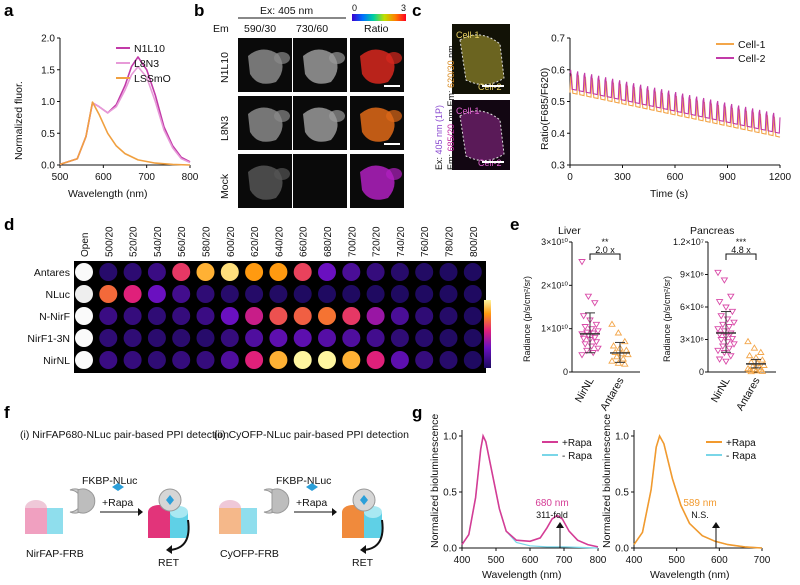  Describe the element at coordinates (311, 435) in the screenshot. I see `f-title-ii: (ii) CyOFP-NLuc pair-based PPI detection` at that location.